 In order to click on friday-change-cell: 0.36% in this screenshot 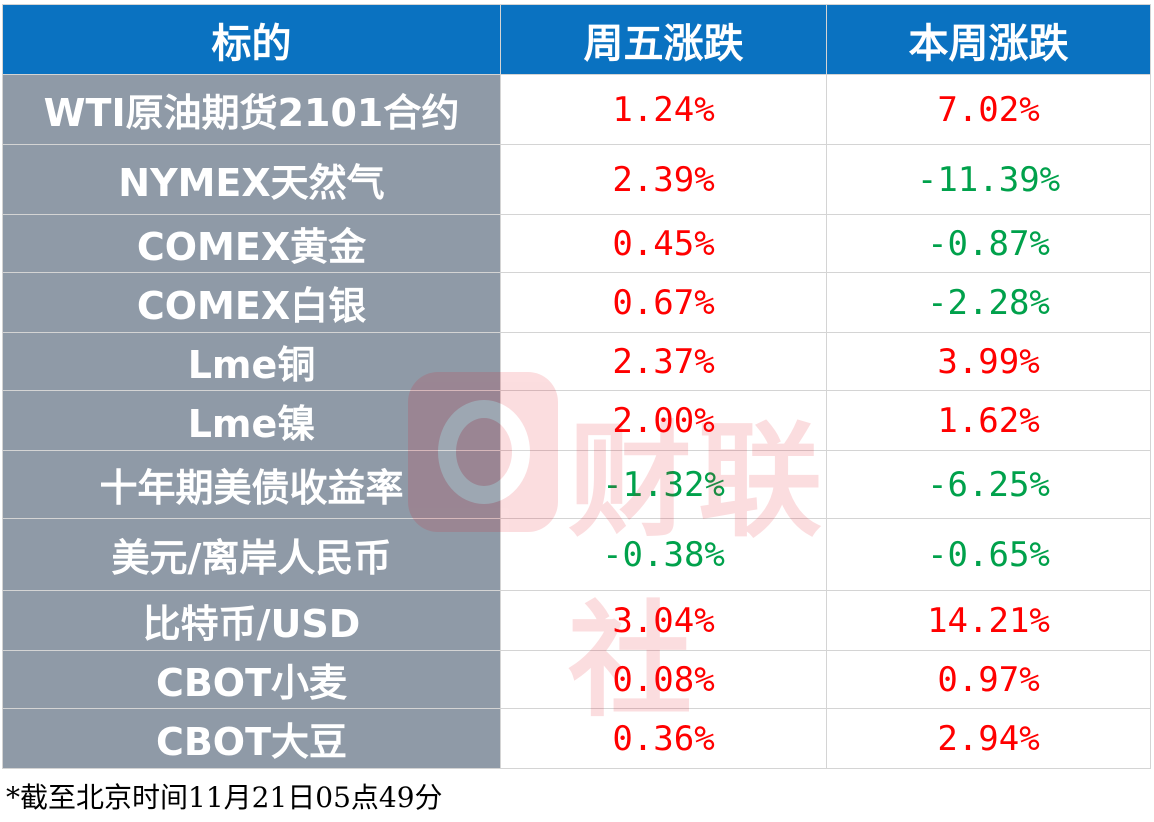, I will do `click(663, 738)`.